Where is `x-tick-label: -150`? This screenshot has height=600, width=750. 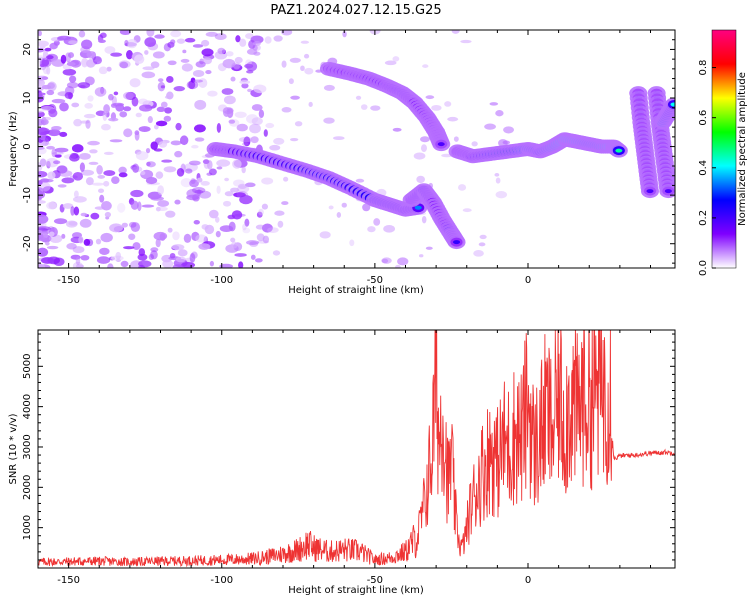
x-tick-label: -150 is located at coordinates (68, 280).